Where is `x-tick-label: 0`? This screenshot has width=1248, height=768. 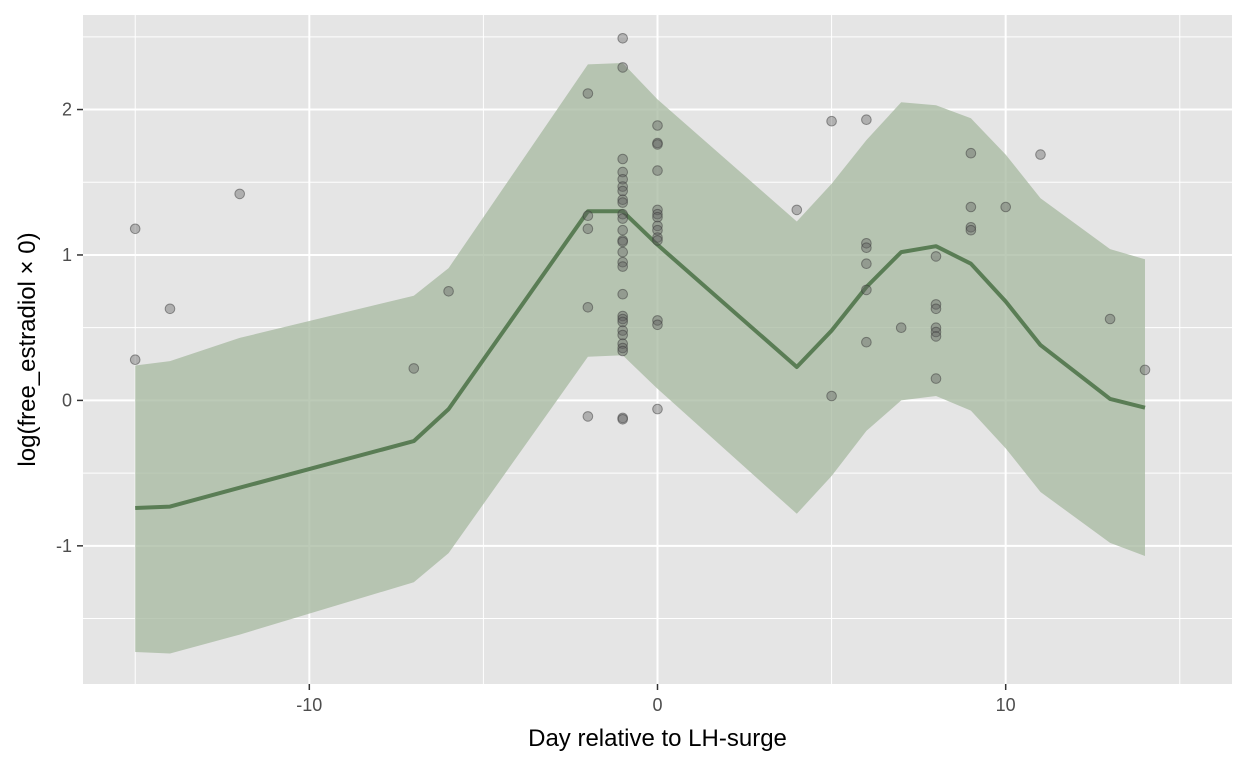 x-tick-label: 0 is located at coordinates (657, 705).